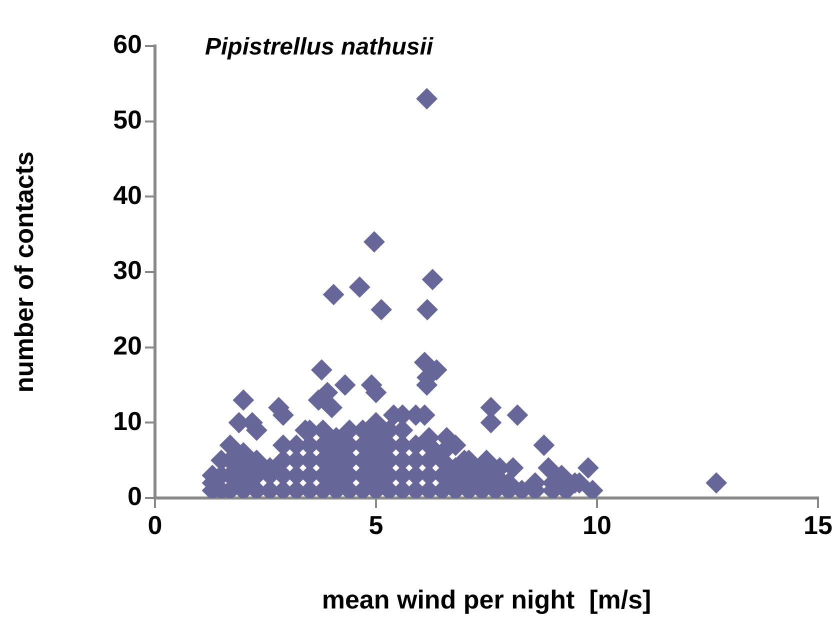  Describe the element at coordinates (23, 272) in the screenshot. I see `y-axis-title: number of contacts` at that location.